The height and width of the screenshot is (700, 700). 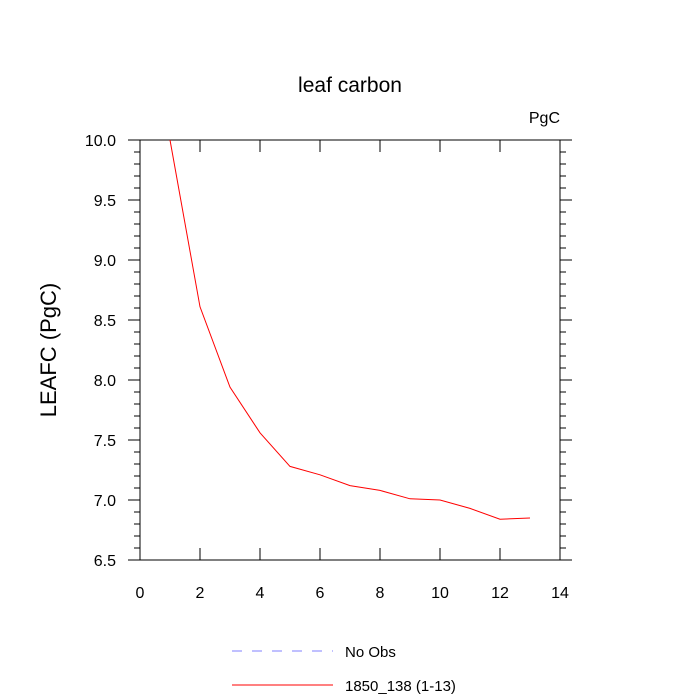 I want to click on units-label: PgC, so click(x=544, y=118).